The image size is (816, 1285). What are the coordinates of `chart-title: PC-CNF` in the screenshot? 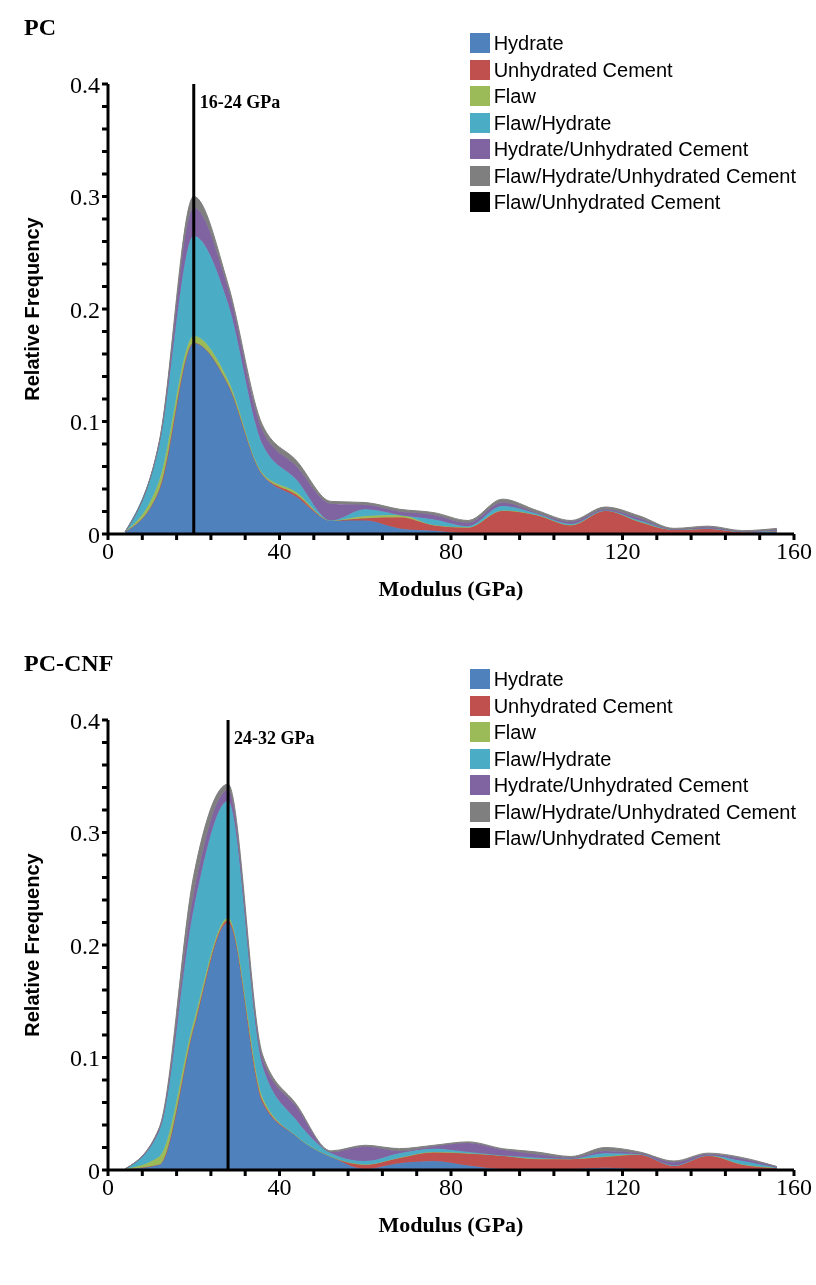 It's located at (69, 663).